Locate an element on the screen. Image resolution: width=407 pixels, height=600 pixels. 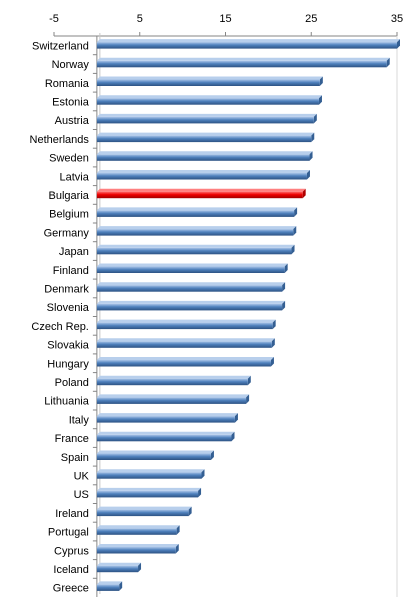
bar-latvia is located at coordinates (201, 176).